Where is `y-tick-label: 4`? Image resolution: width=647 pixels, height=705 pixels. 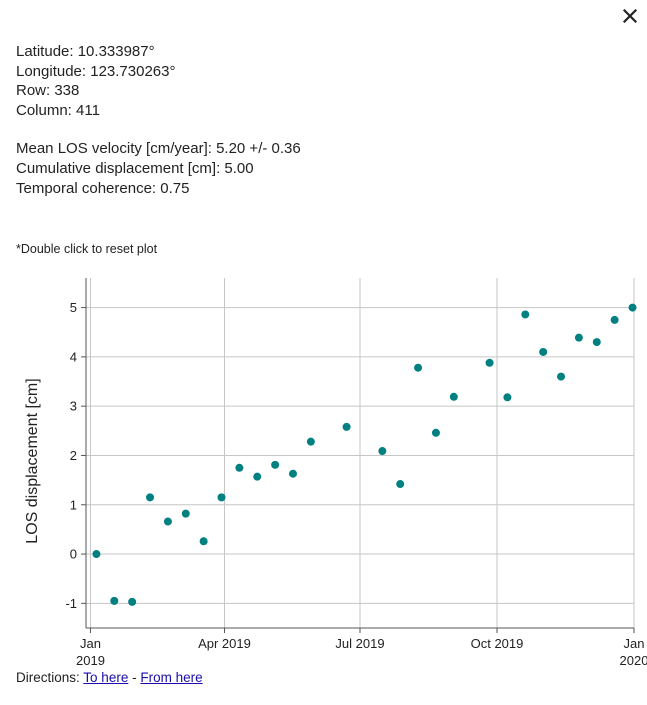
y-tick-label: 4 is located at coordinates (73, 356).